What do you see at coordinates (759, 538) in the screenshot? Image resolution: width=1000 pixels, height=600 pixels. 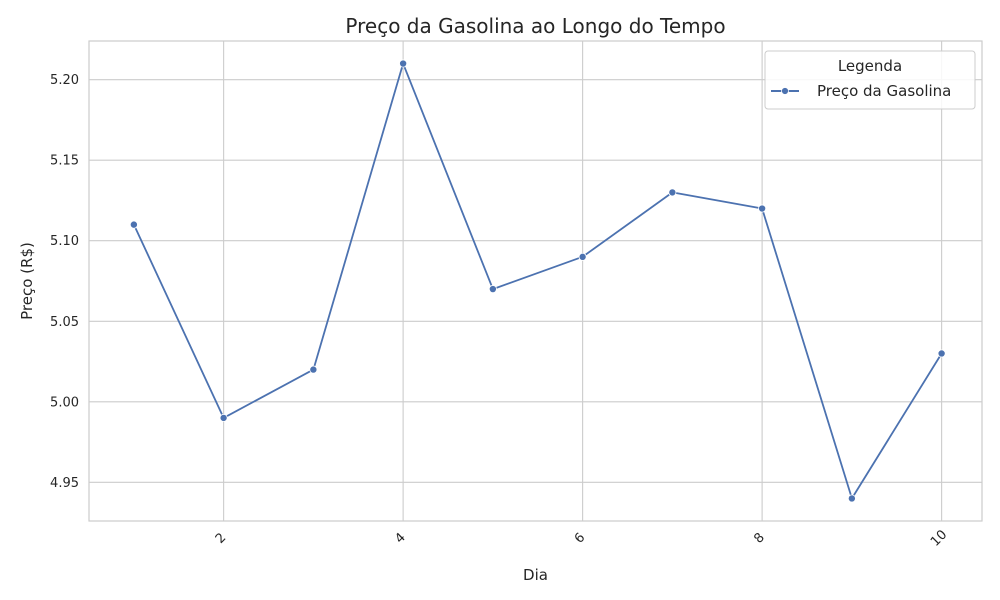 I see `x-tick-label: 8` at bounding box center [759, 538].